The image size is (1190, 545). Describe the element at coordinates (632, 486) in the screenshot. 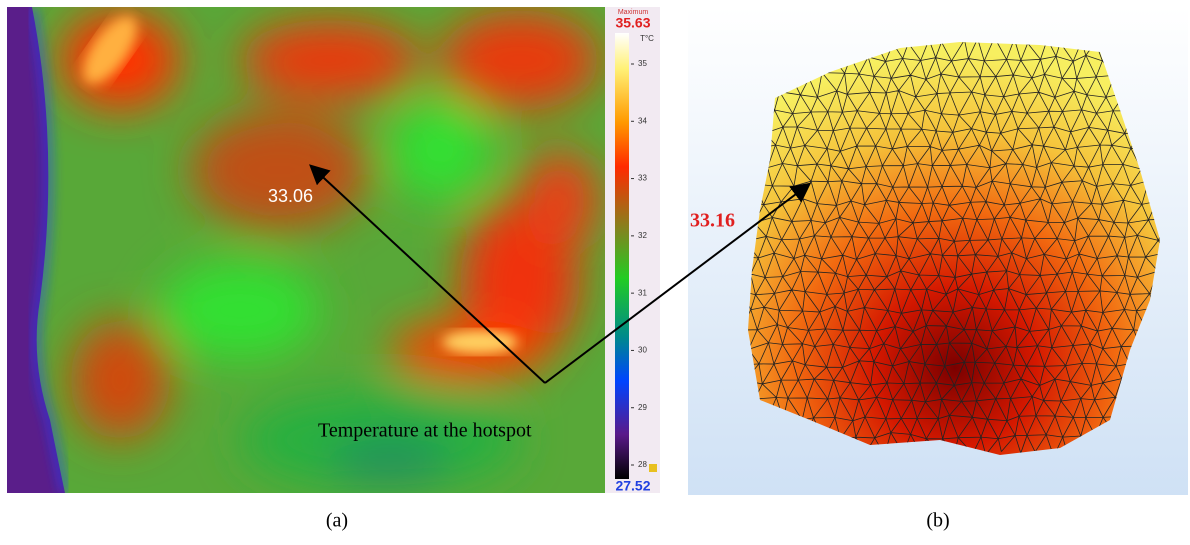

I see `min-value: 27.52` at that location.